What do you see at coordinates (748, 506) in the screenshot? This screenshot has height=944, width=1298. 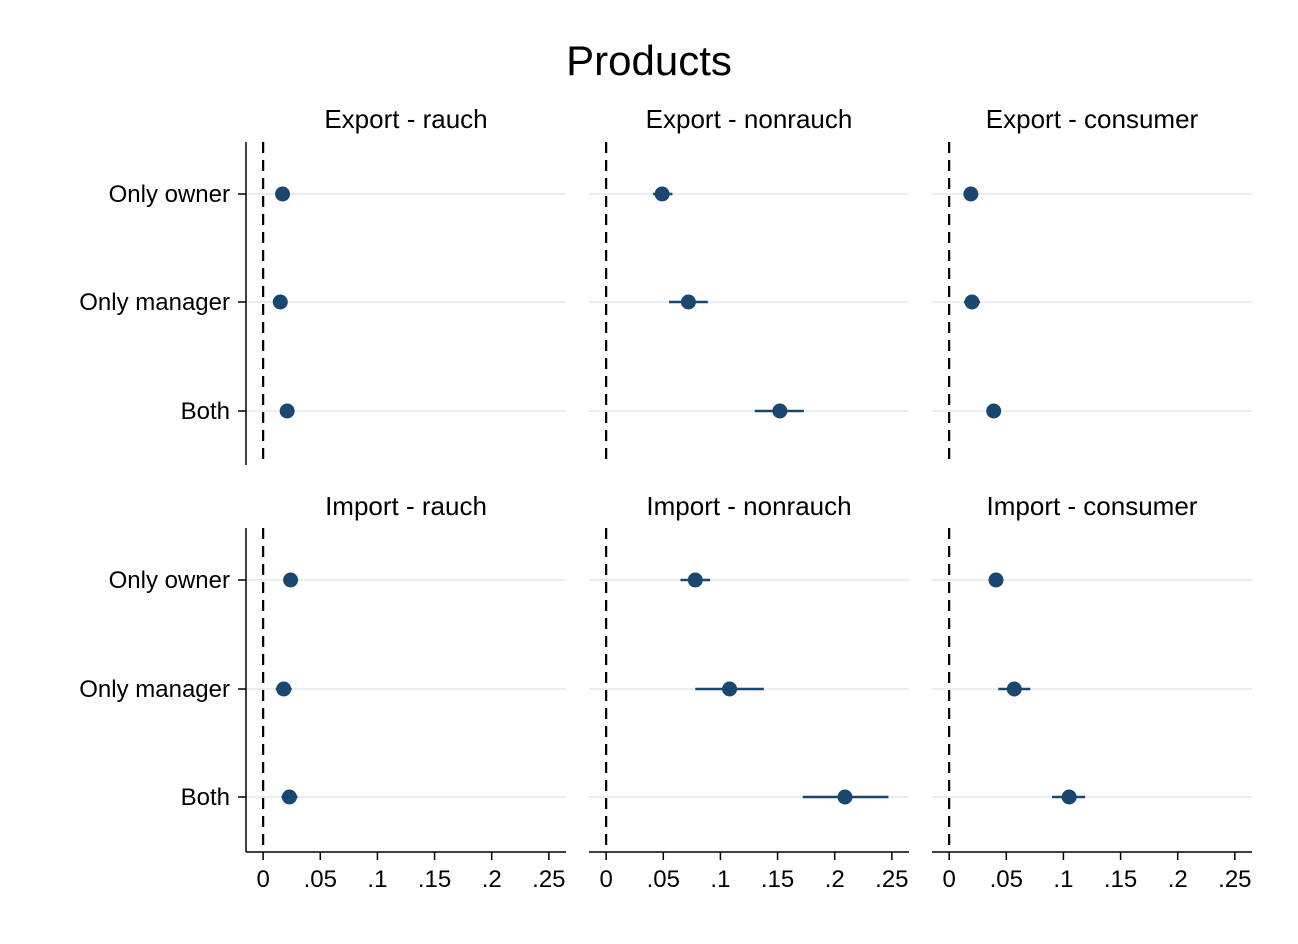 I see `panel-title: Import - nonrauch` at bounding box center [748, 506].